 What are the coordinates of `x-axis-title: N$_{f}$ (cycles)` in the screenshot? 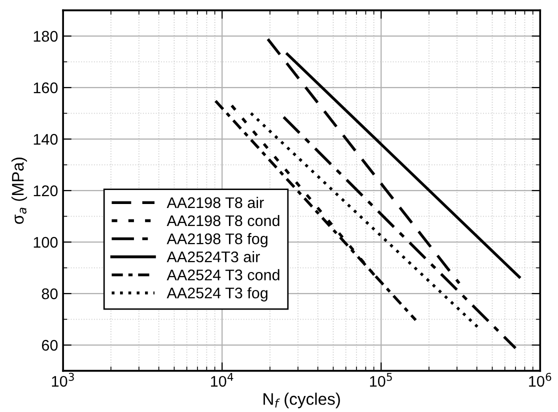 It's located at (302, 400).